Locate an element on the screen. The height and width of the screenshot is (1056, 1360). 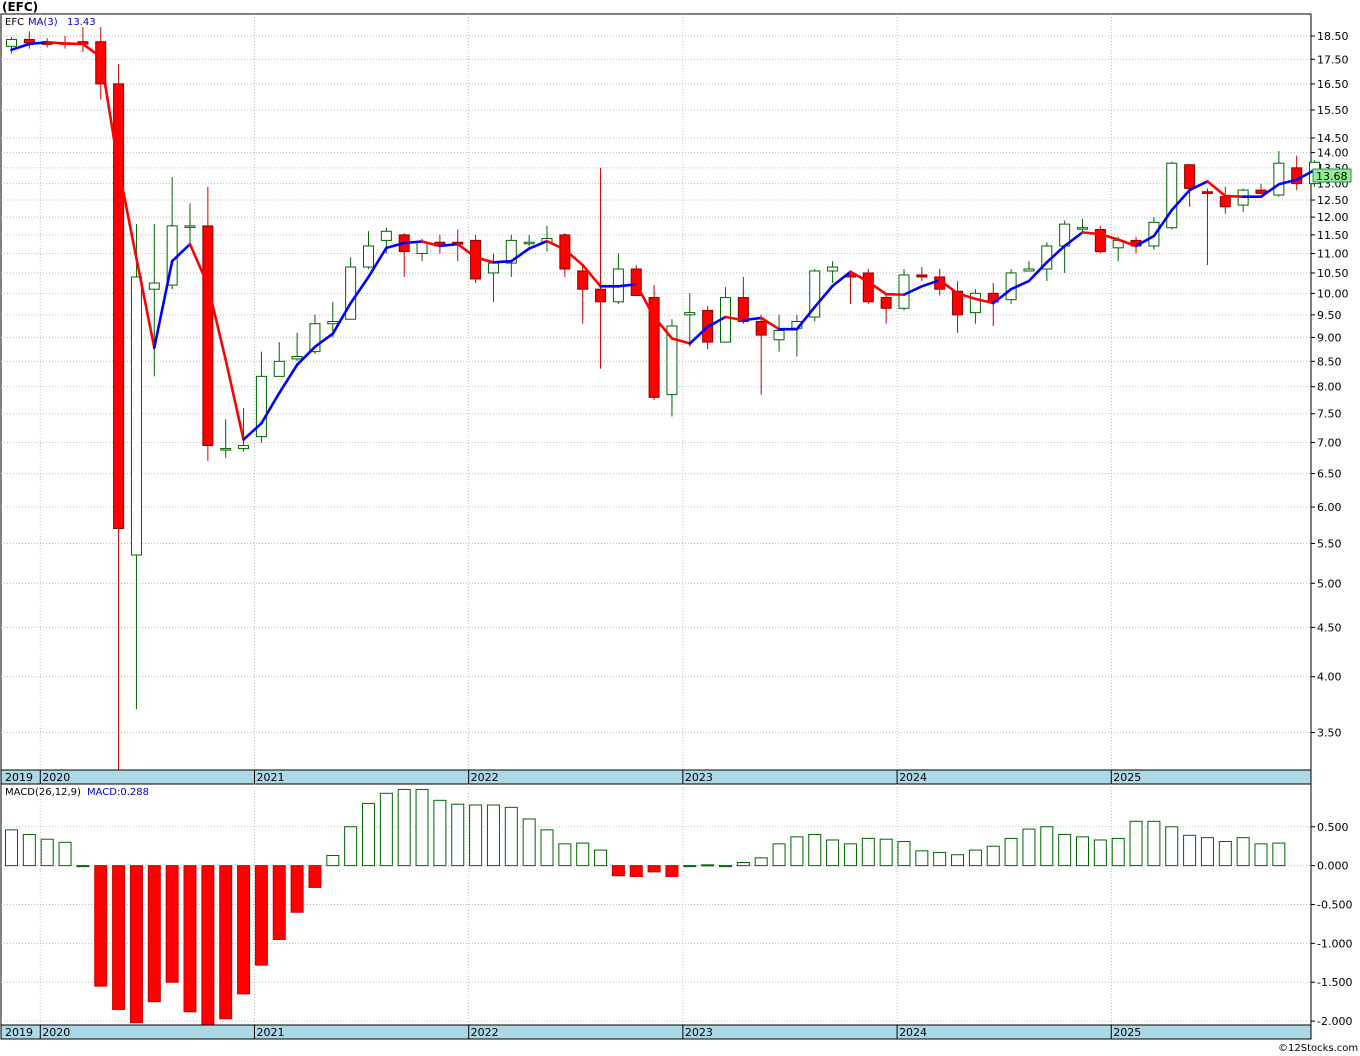
year-label: 2019 is located at coordinates (19, 777).